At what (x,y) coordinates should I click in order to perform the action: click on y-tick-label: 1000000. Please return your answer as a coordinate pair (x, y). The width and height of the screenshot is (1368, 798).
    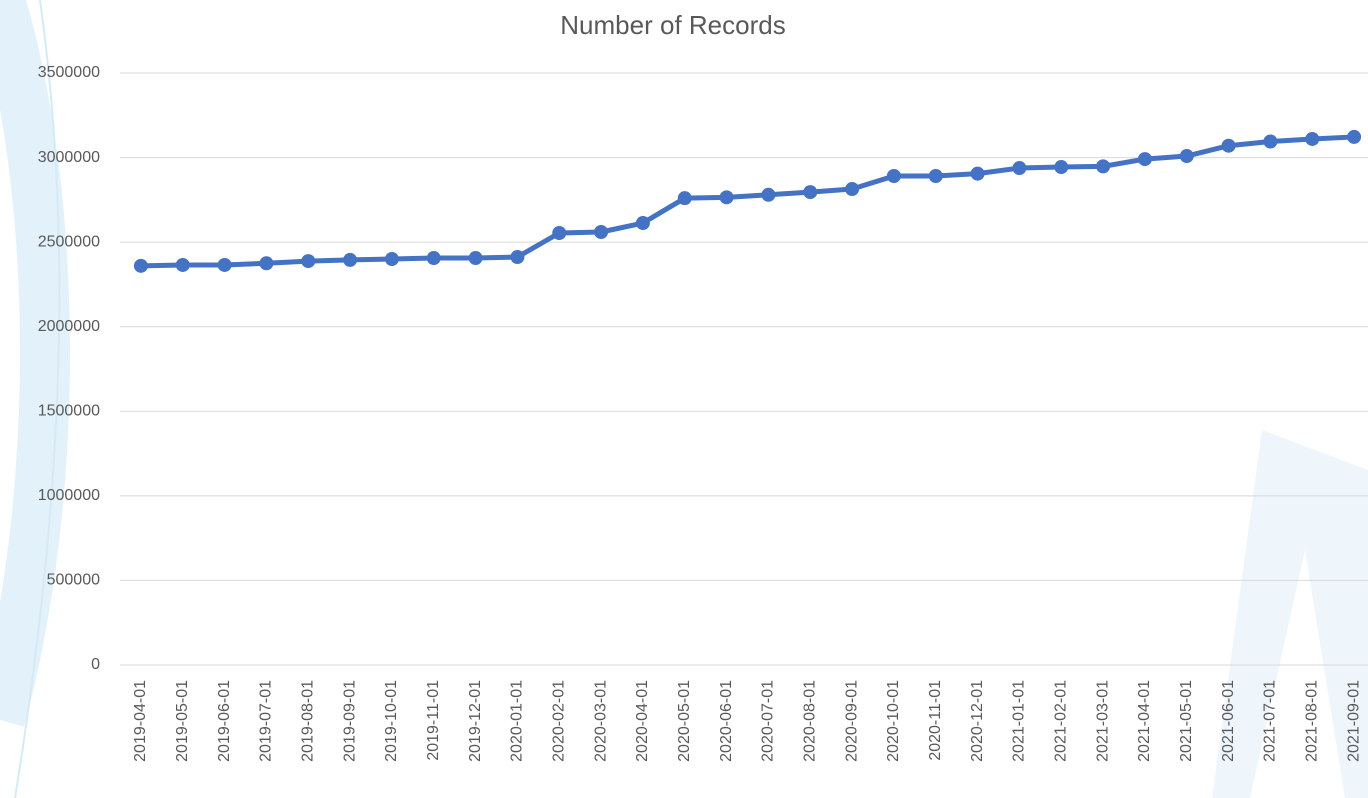
    Looking at the image, I should click on (69, 495).